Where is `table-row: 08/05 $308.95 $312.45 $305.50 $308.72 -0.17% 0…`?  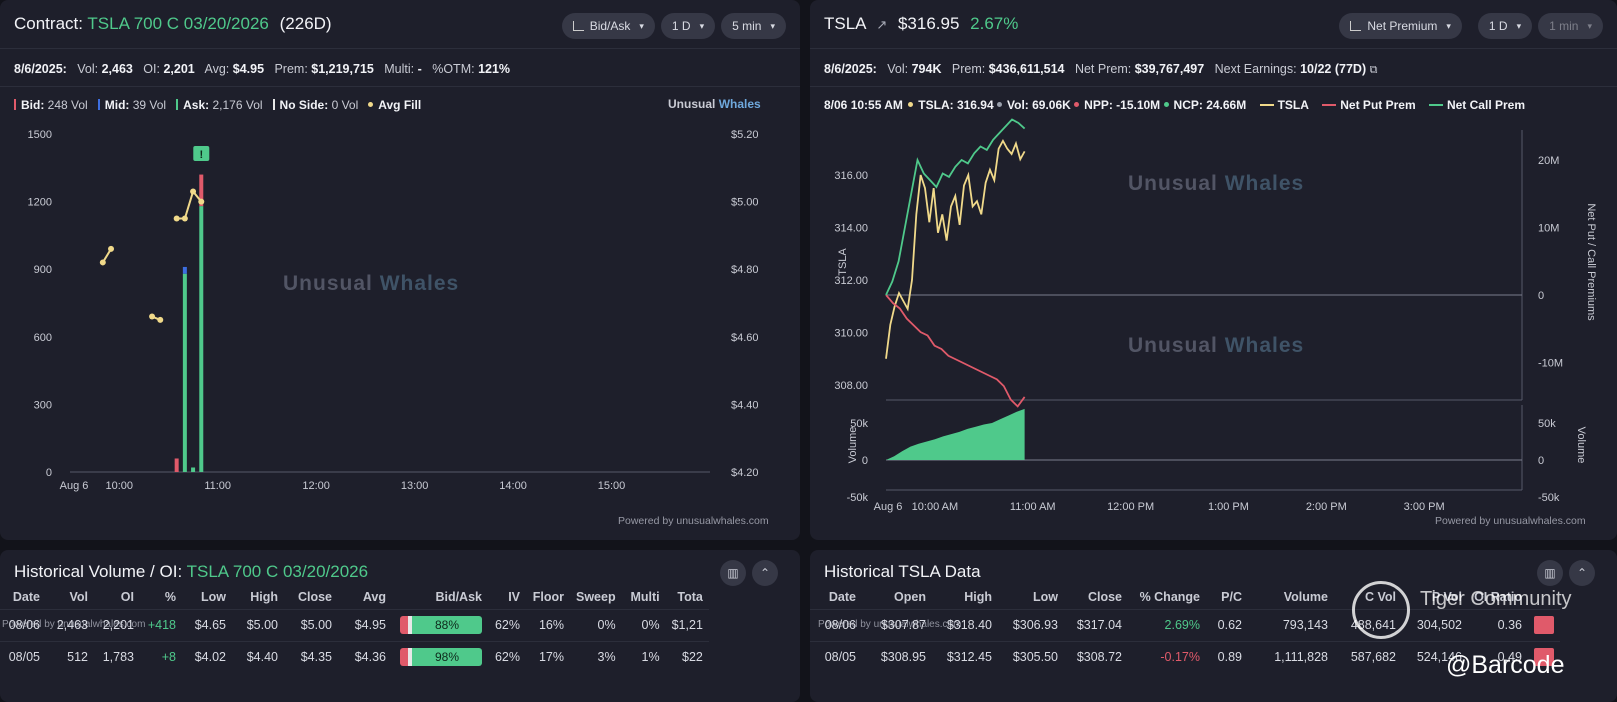
table-row: 08/05 $308.95 $312.45 $305.50 $308.72 -0.17% 0… is located at coordinates (1185, 656).